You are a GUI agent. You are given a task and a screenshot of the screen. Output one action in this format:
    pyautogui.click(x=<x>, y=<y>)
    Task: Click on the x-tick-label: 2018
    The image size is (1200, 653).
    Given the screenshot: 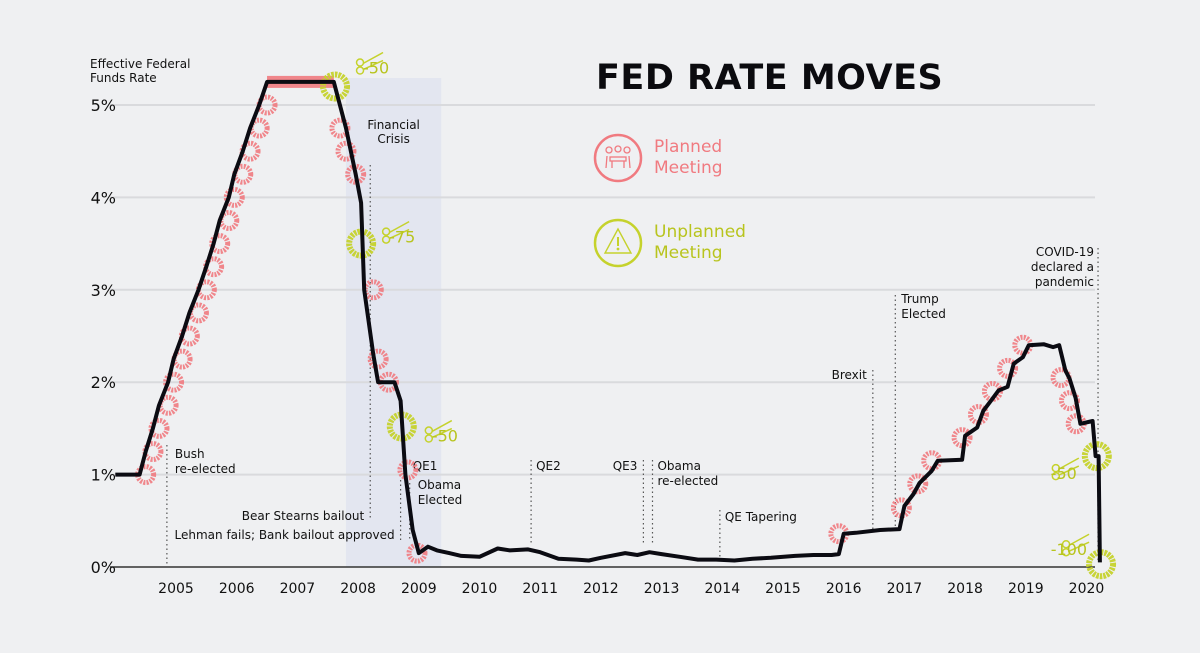 What is the action you would take?
    pyautogui.click(x=965, y=589)
    